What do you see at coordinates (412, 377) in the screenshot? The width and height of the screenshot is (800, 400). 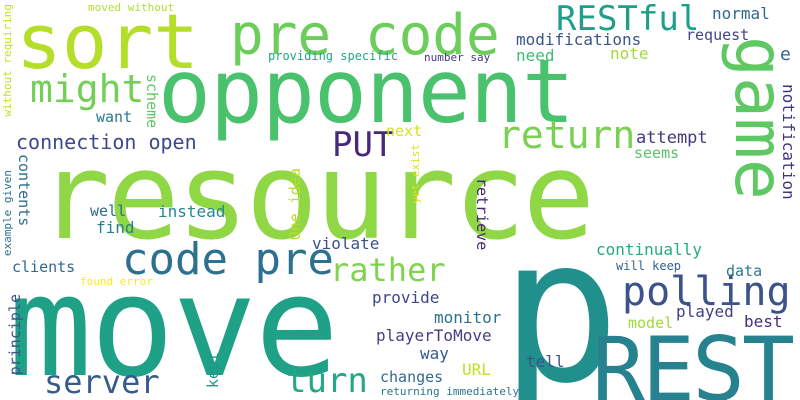 I see `word-changes: changes` at bounding box center [412, 377].